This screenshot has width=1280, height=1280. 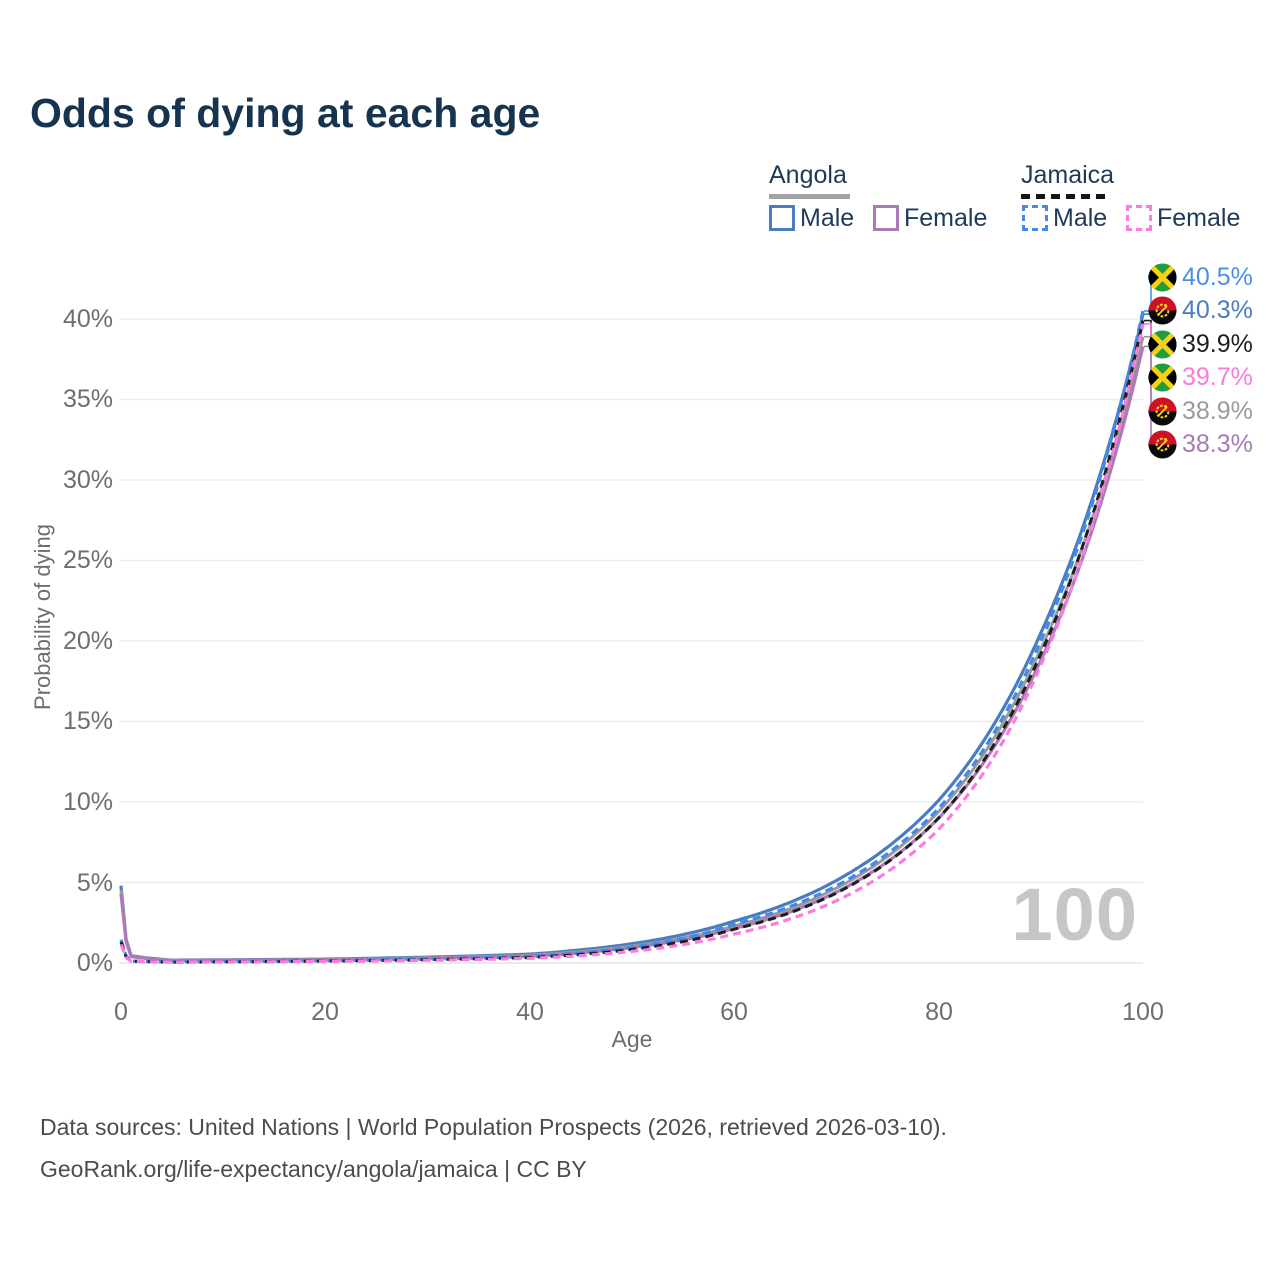 I want to click on angola-underline-swatch, so click(x=809, y=196).